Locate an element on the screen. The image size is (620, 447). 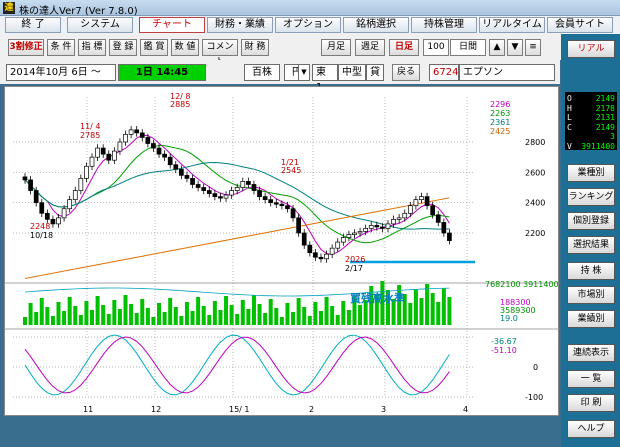
oscillator-signal-line is located at coordinates (237, 365).